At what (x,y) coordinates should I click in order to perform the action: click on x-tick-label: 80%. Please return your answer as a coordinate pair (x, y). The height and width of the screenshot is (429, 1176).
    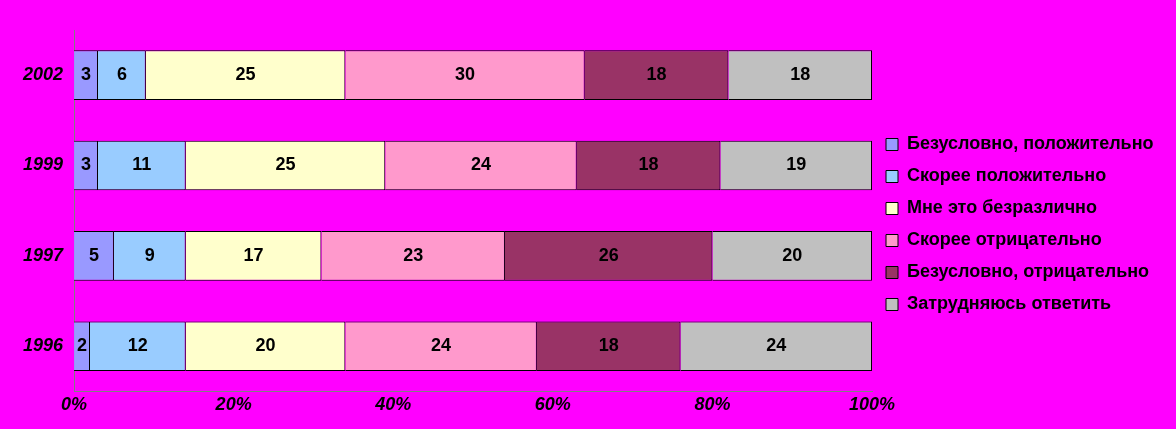
    Looking at the image, I should click on (712, 404).